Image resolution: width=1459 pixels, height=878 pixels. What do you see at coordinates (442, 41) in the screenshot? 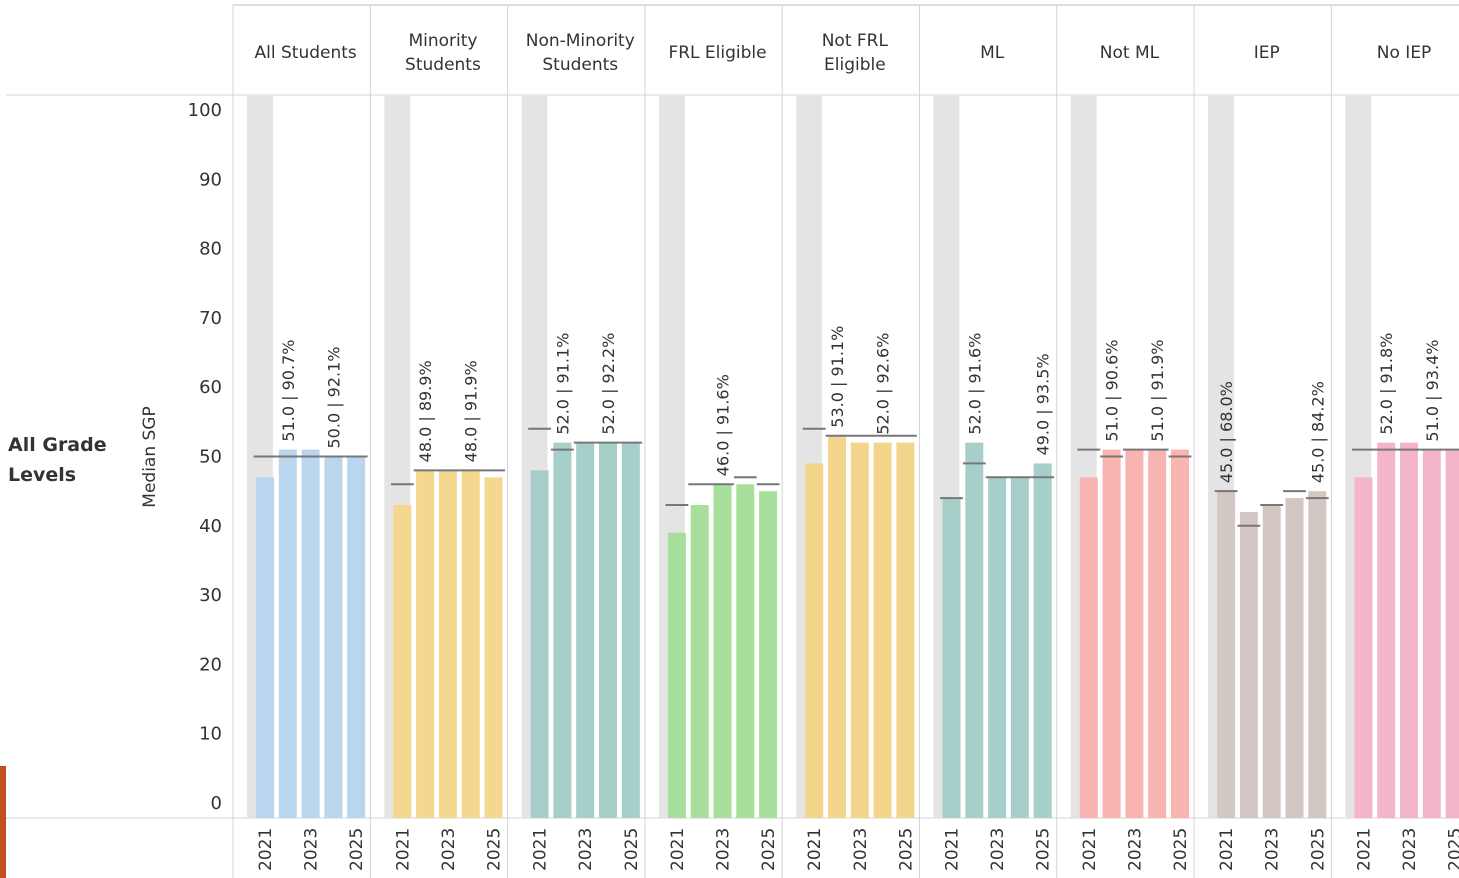
I see `group-header-line-1: Minority` at bounding box center [442, 41].